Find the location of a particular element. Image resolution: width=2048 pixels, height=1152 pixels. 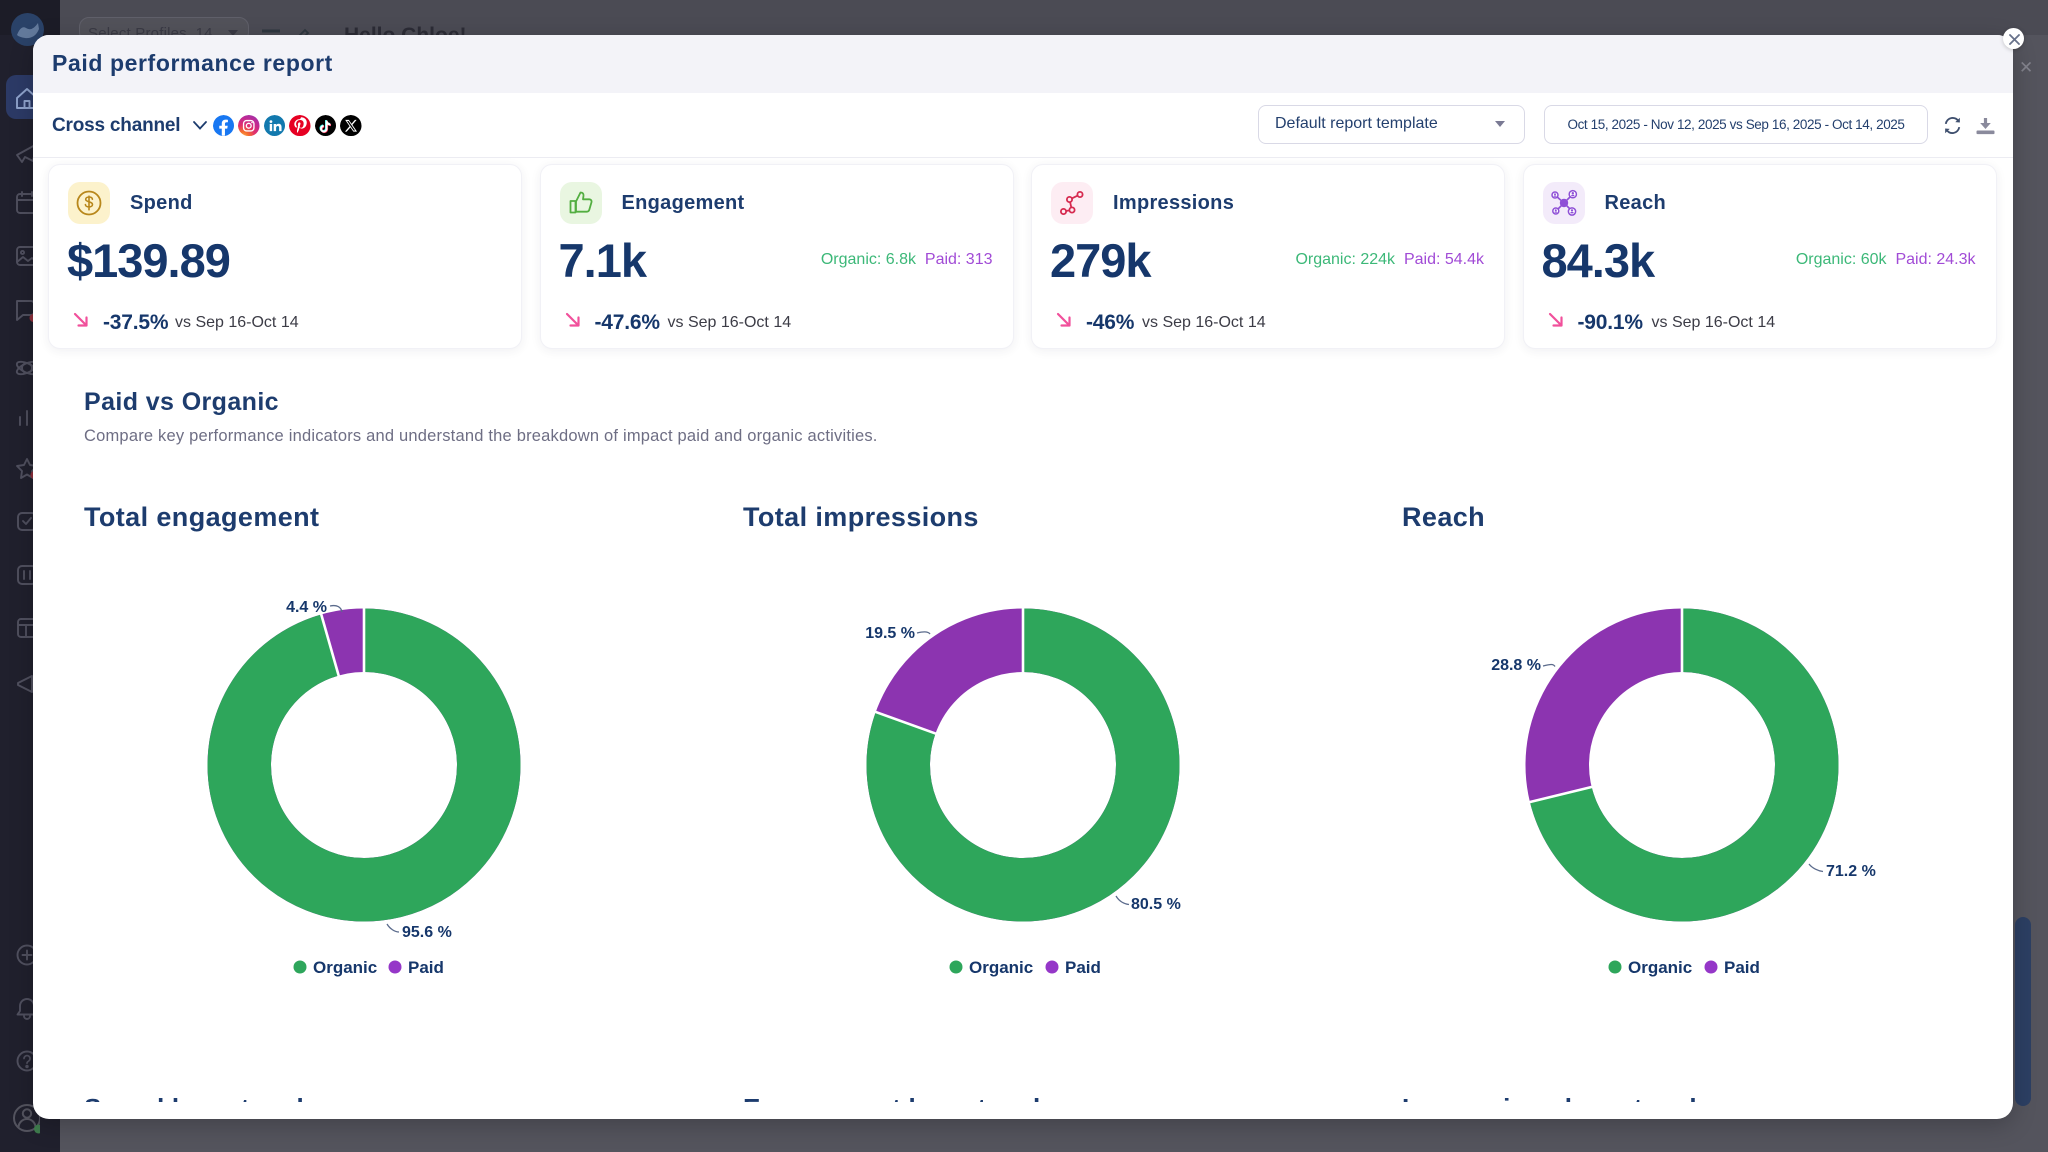

svg-text: 19.5 % is located at coordinates (890, 633).